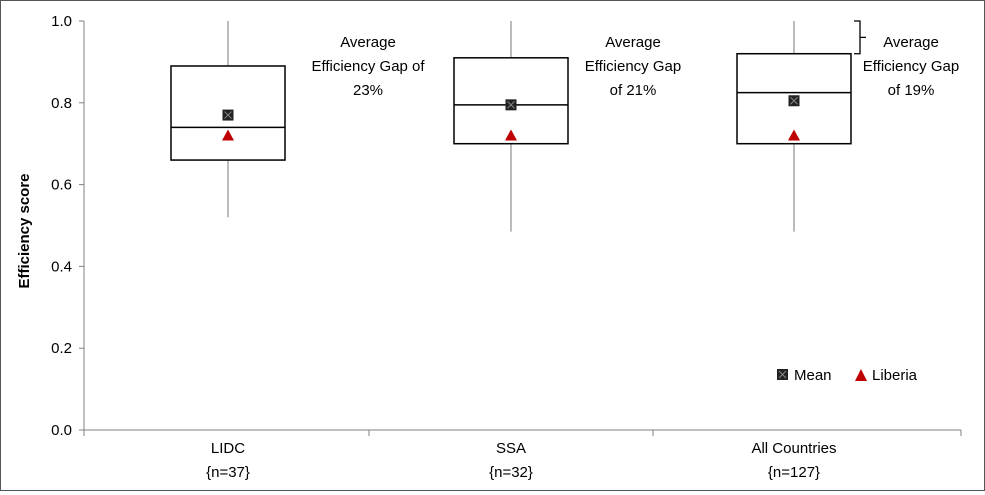 This screenshot has height=495, width=985. I want to click on y-tick-label: 0.6, so click(61, 185).